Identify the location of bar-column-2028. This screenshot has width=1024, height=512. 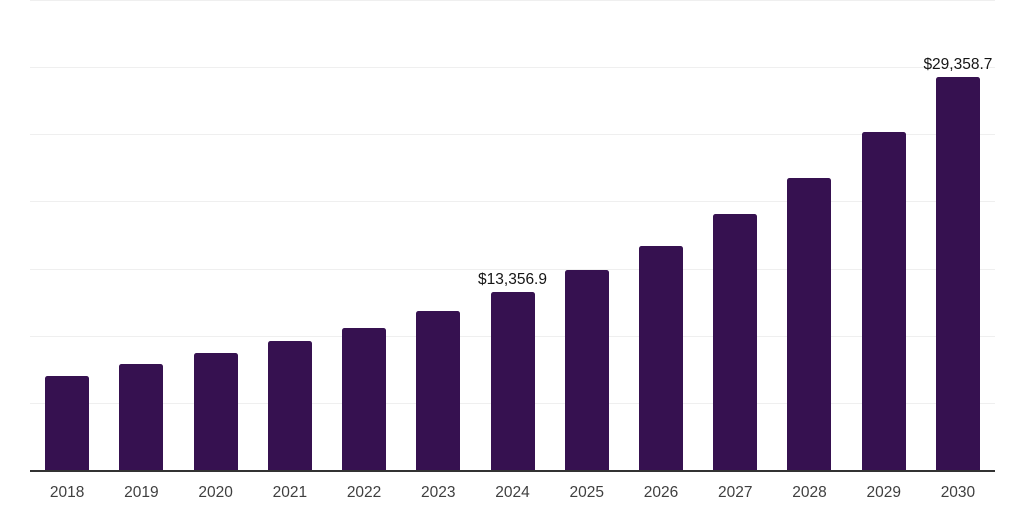
(809, 236).